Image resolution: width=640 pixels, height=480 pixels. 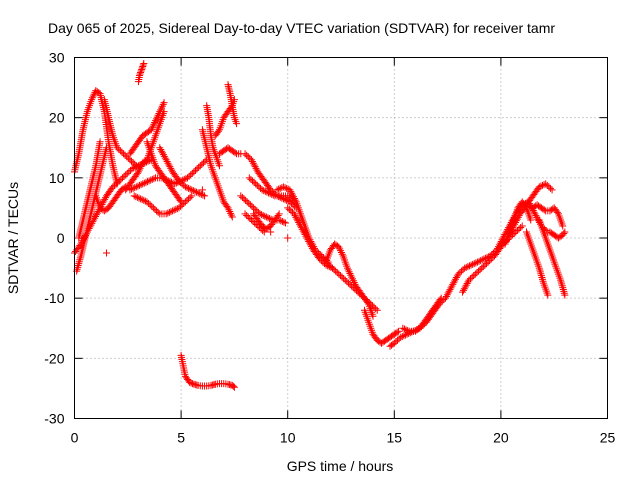 What do you see at coordinates (340, 466) in the screenshot?
I see `x-axis-label: GPS time / hours` at bounding box center [340, 466].